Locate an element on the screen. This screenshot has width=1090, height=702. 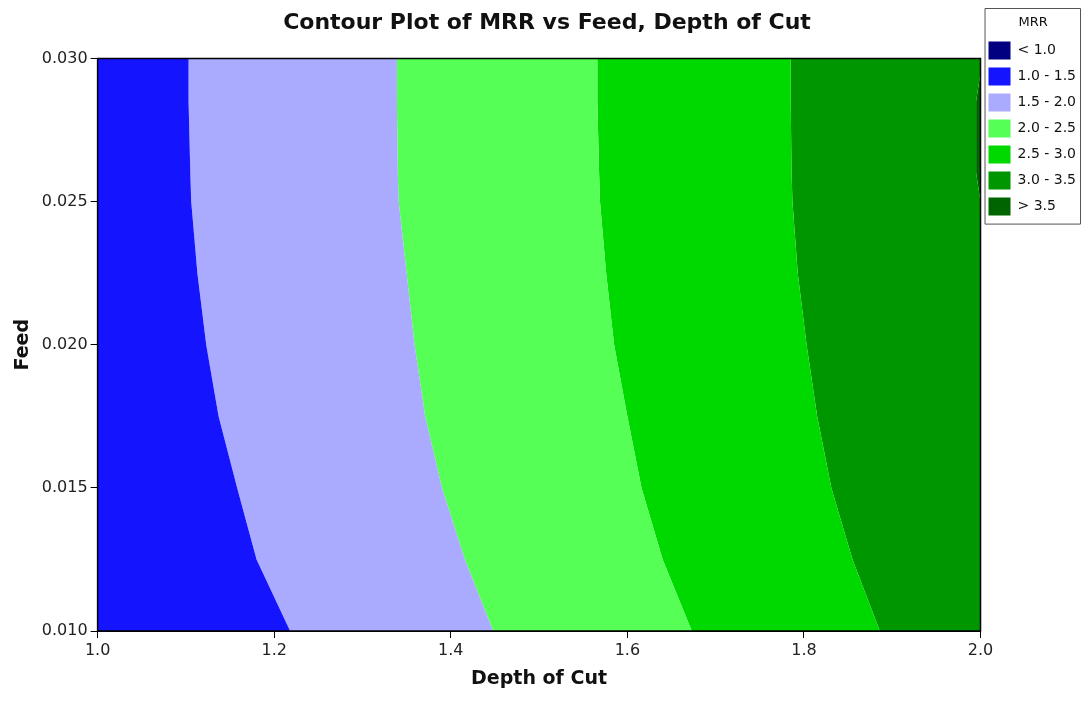
y-tick-label: 0.015 is located at coordinates (64, 487).